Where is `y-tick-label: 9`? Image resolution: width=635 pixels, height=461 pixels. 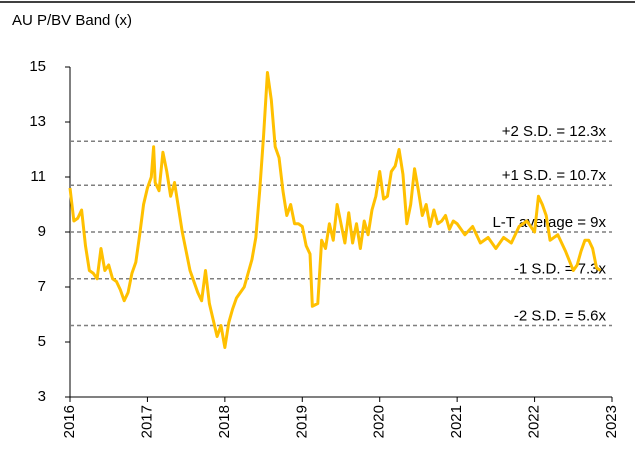 y-tick-label: 9 is located at coordinates (42, 231).